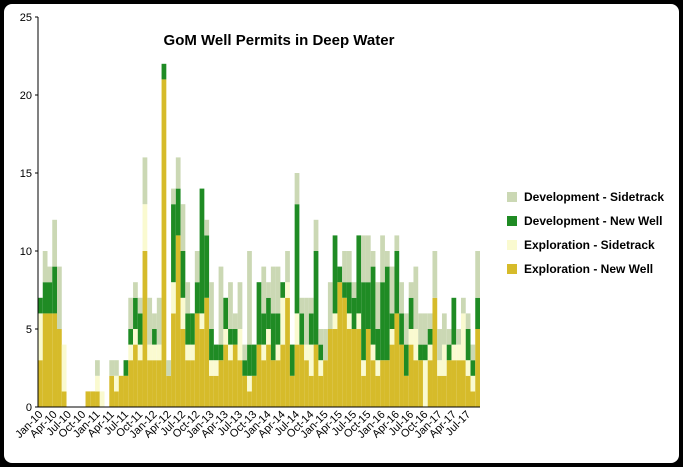  I want to click on legend-label: Development - New Well, so click(593, 221).